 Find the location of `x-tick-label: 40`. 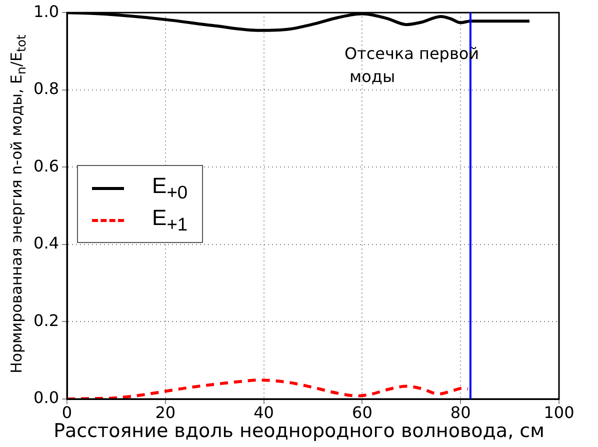

x-tick-label: 40 is located at coordinates (264, 412).